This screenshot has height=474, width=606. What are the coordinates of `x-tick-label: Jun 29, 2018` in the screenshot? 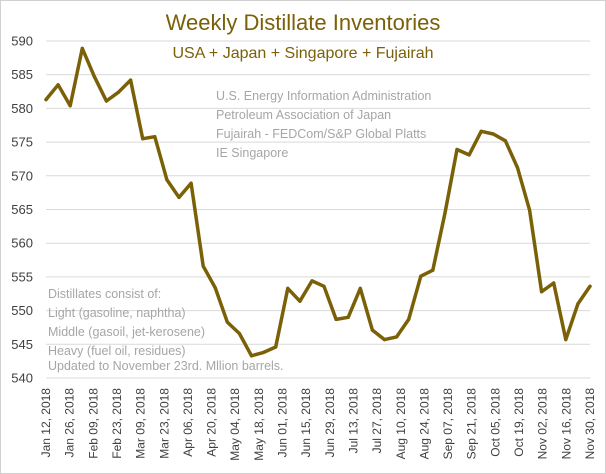 It's located at (330, 423).